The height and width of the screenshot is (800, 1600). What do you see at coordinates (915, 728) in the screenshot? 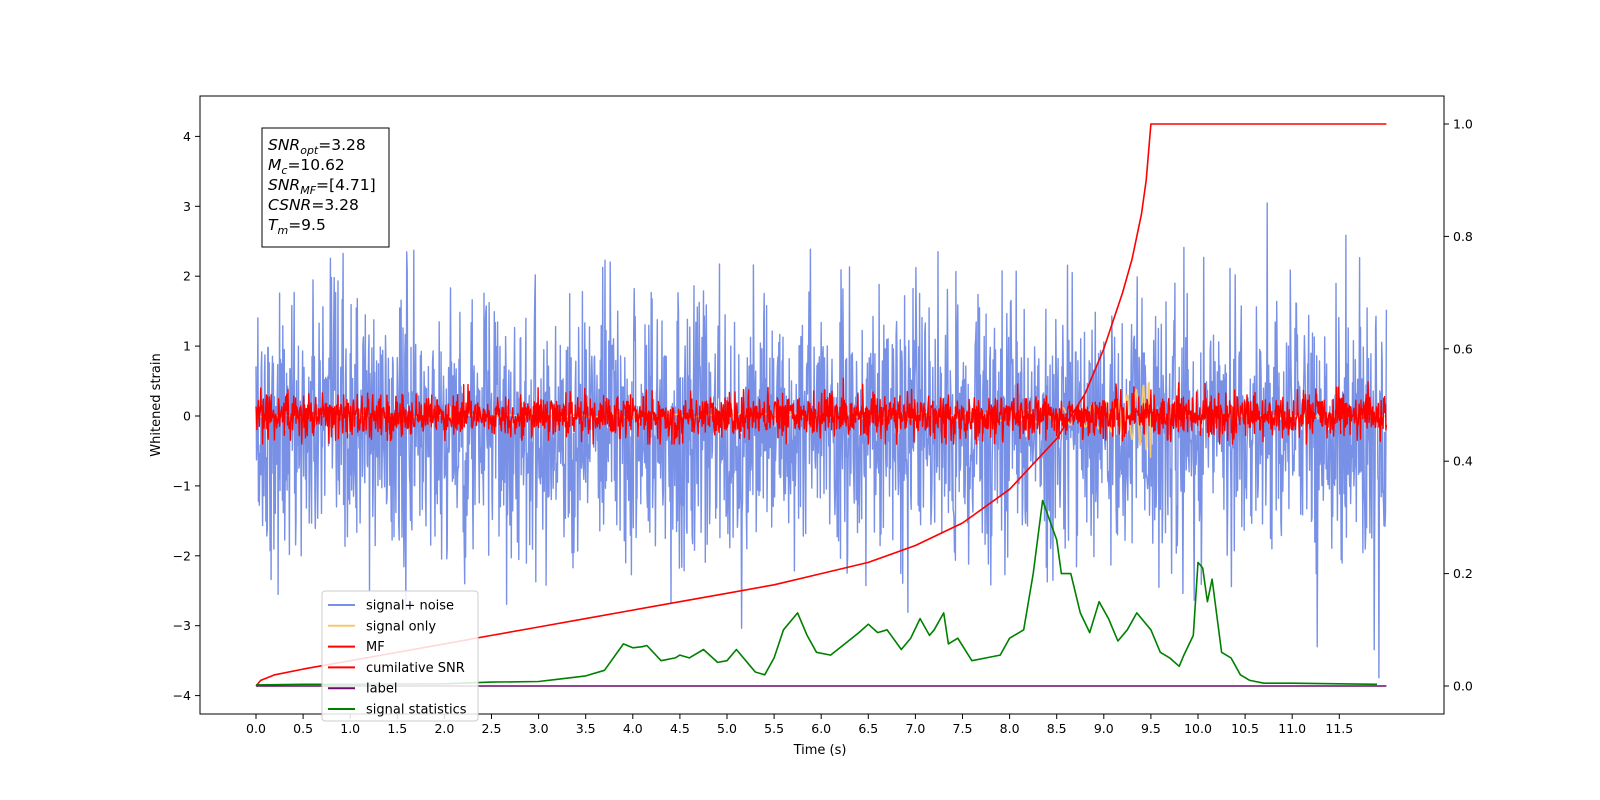
I see `x-tick-label: 7.0` at bounding box center [915, 728].